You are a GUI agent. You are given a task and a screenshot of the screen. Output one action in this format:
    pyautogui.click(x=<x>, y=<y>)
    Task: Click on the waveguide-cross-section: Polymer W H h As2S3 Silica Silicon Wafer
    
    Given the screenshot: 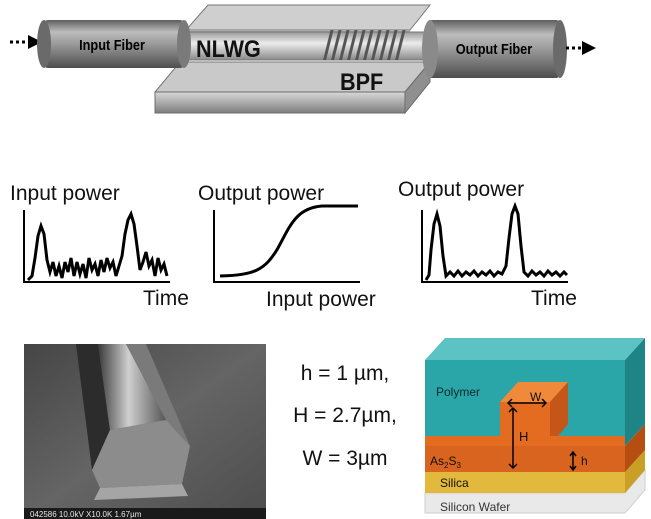 What is the action you would take?
    pyautogui.click(x=535, y=426)
    